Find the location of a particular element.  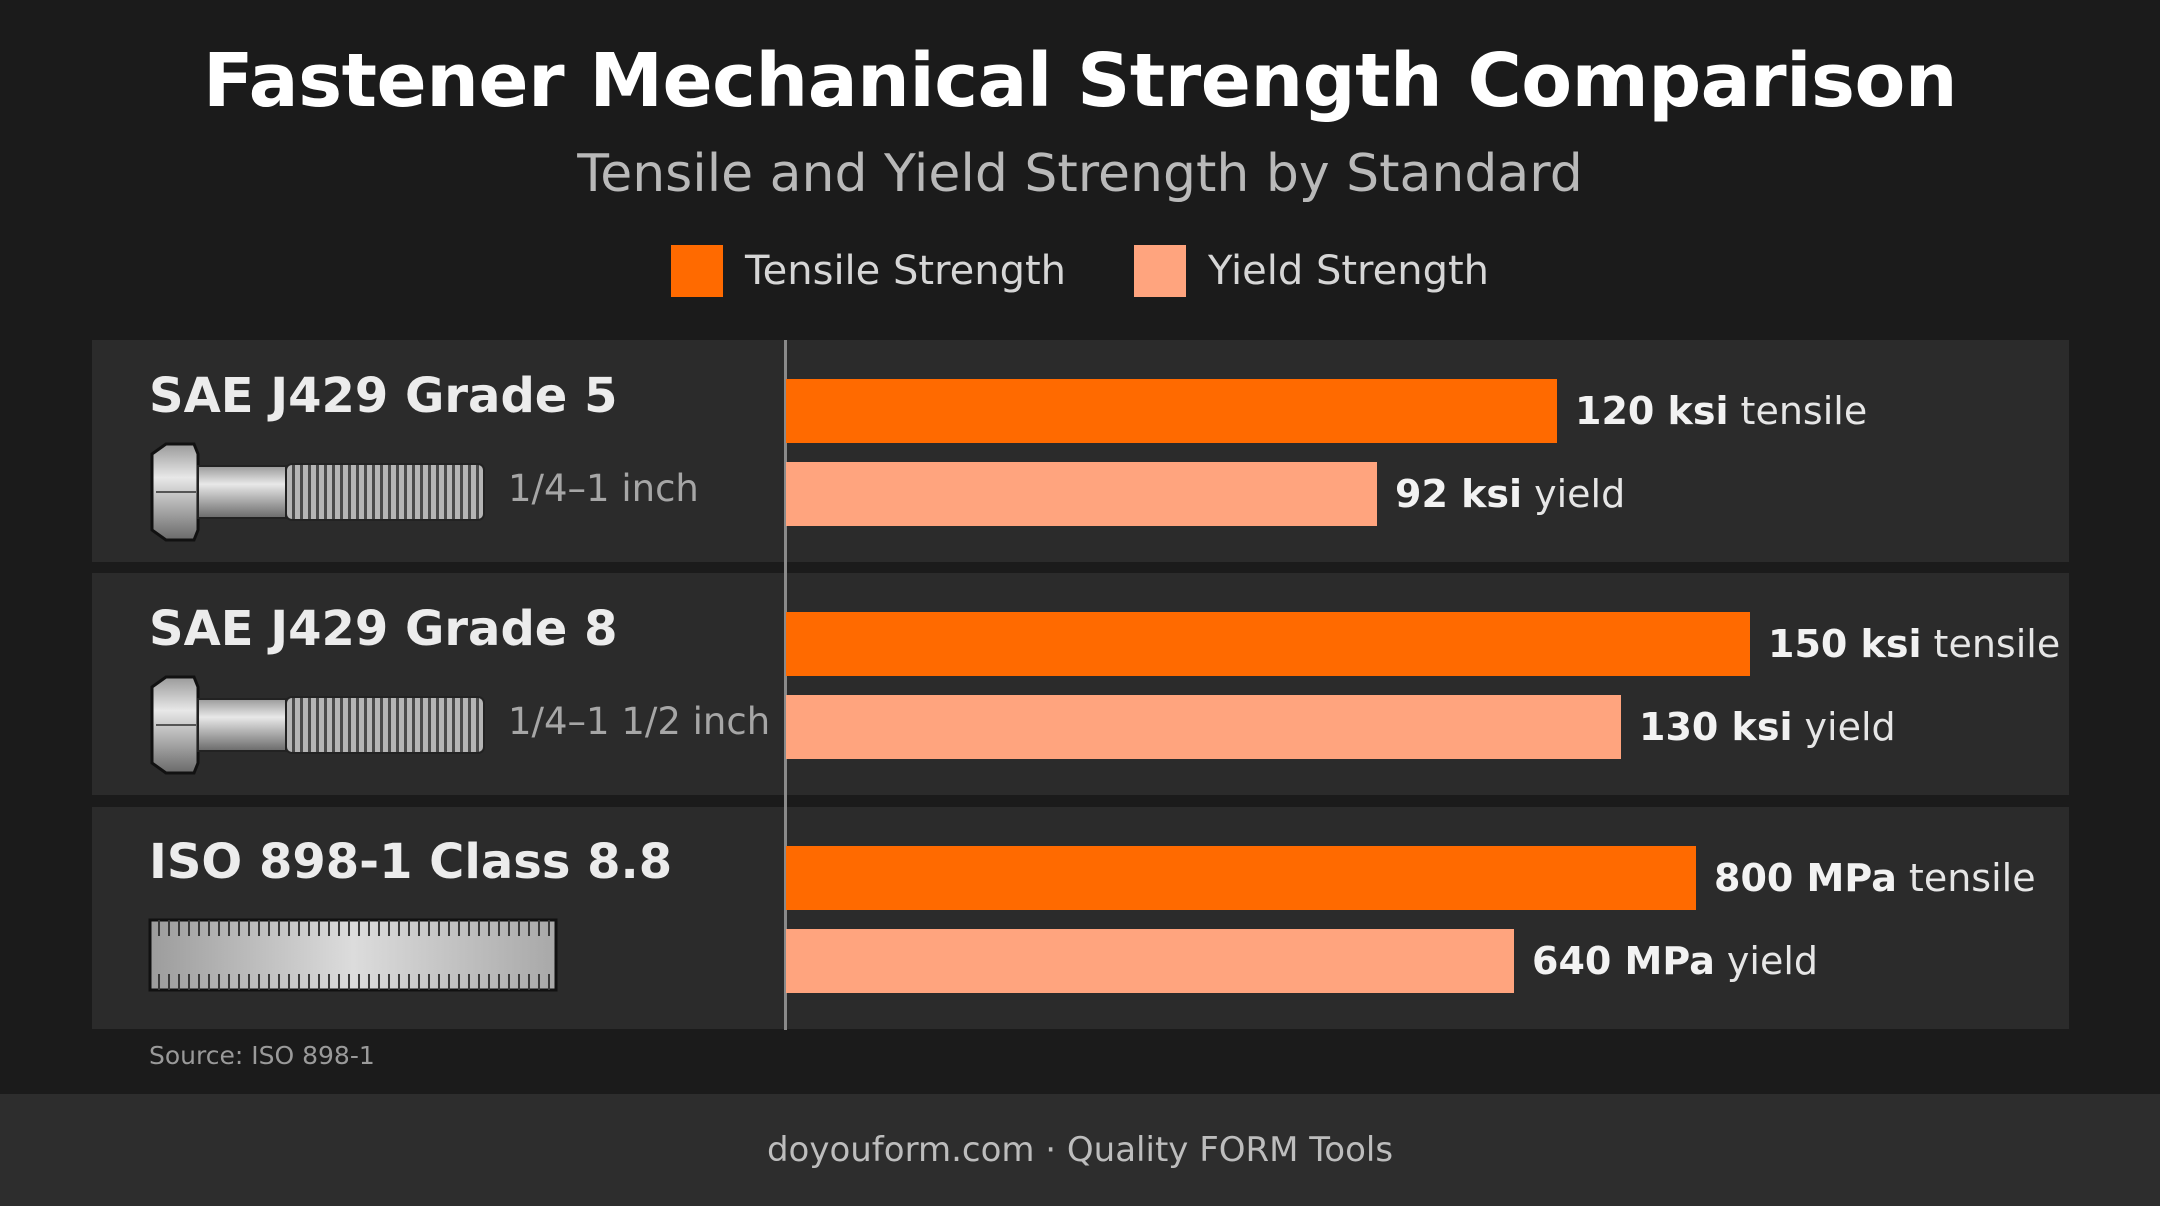

legend-label-yield: Yield Strength is located at coordinates (1348, 271).